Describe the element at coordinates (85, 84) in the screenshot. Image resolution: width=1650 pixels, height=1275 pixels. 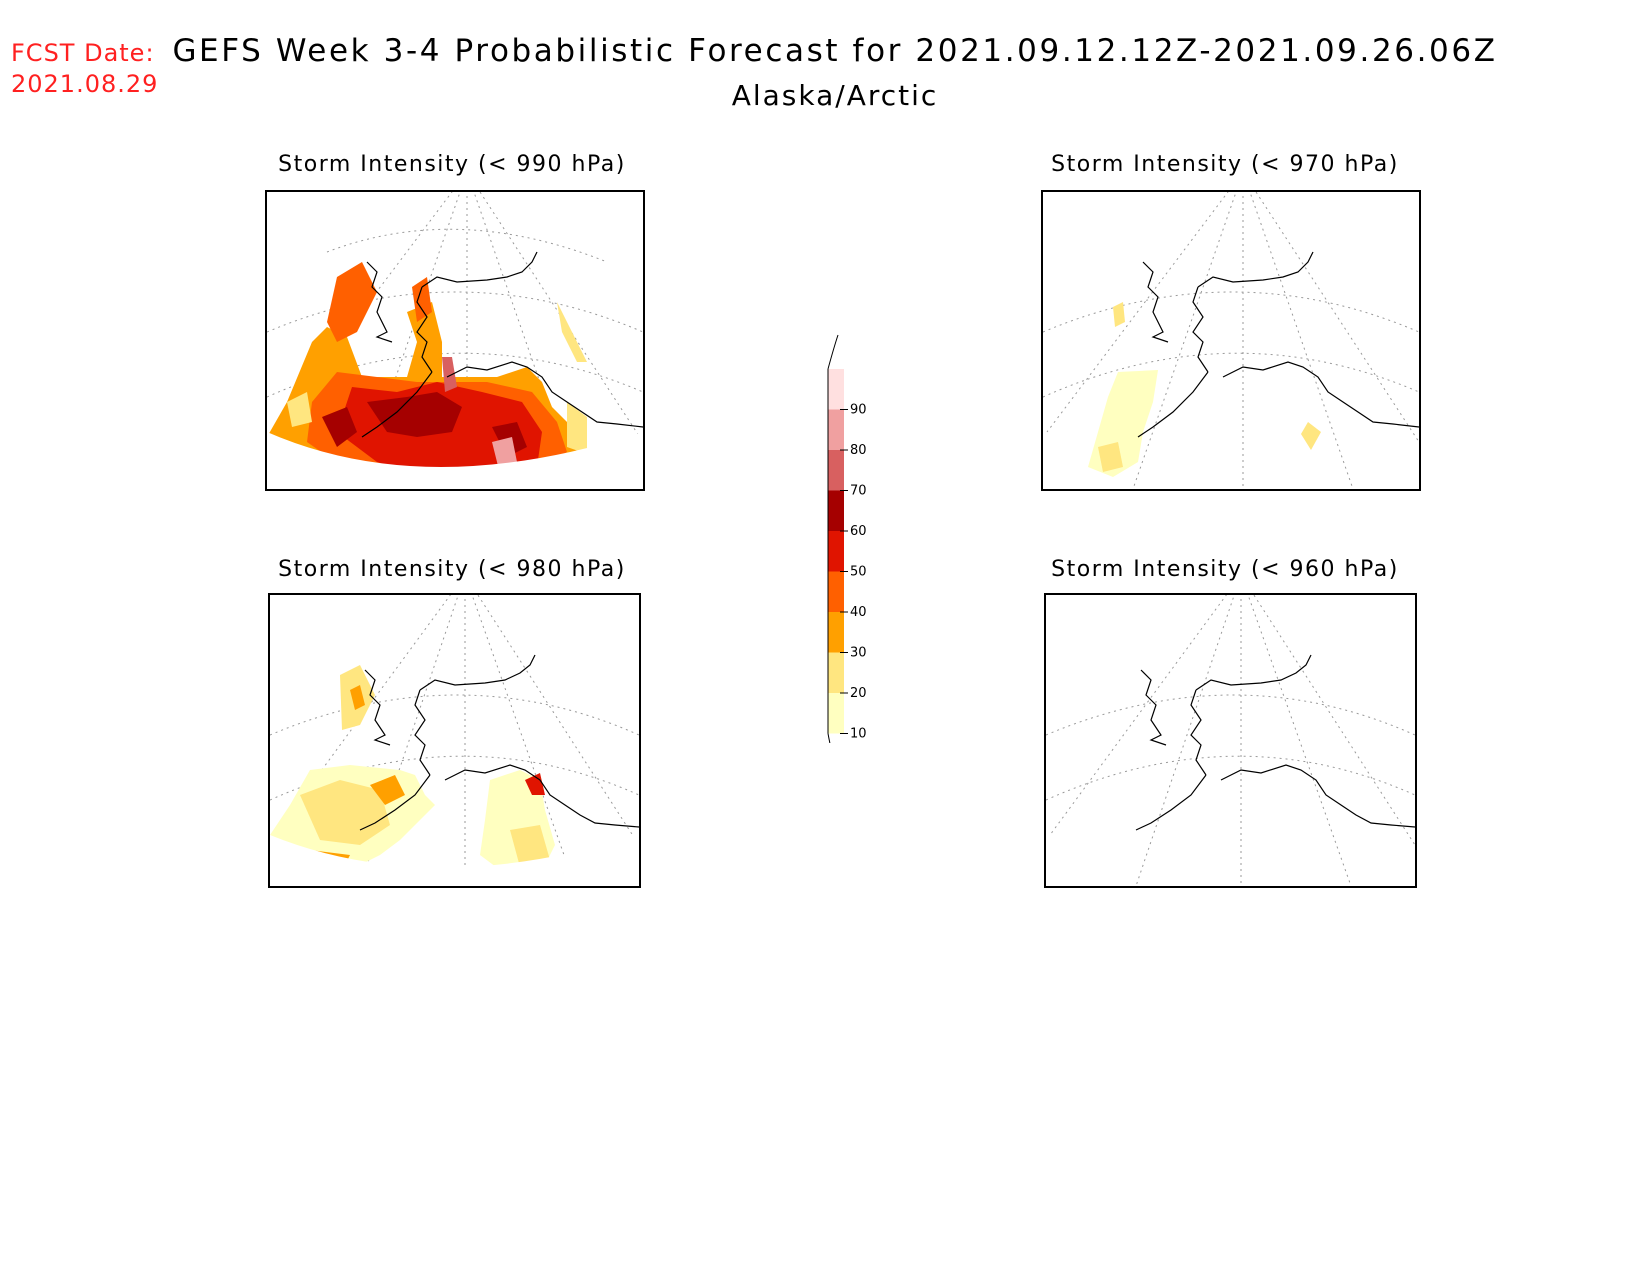
I see `forecast-date-value: 2021.08.29` at that location.